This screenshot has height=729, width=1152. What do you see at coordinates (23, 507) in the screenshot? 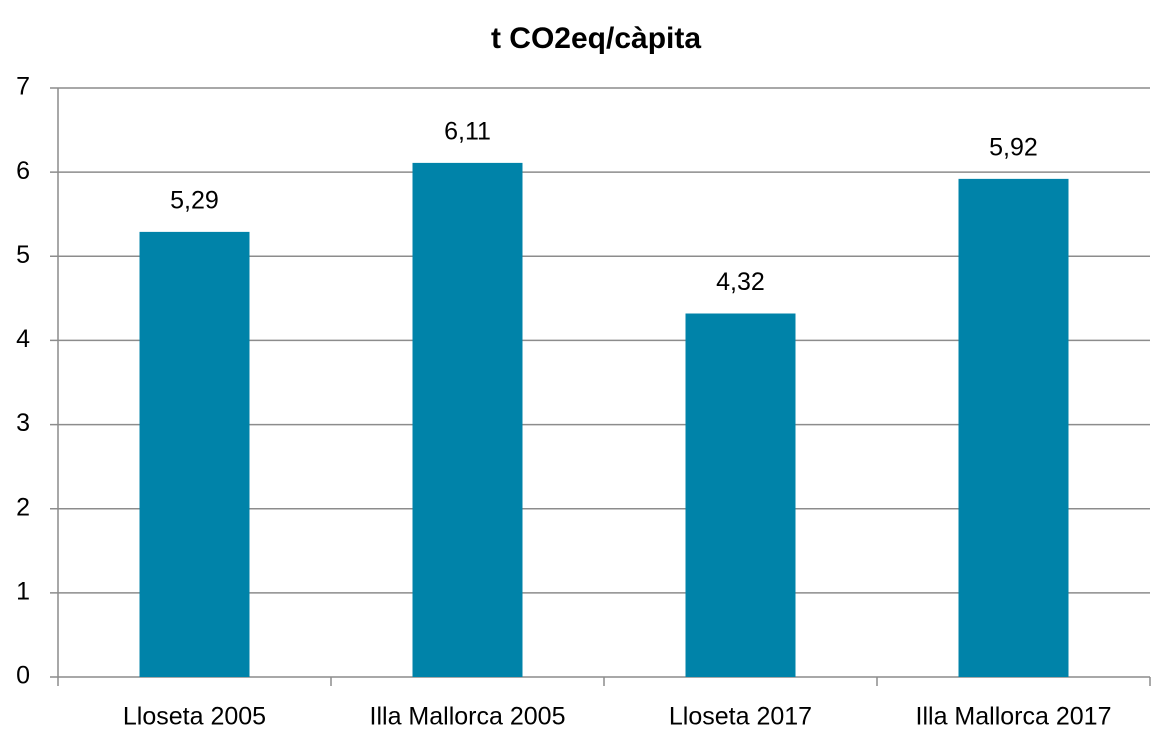
I see `y-tick-label: 2` at bounding box center [23, 507].